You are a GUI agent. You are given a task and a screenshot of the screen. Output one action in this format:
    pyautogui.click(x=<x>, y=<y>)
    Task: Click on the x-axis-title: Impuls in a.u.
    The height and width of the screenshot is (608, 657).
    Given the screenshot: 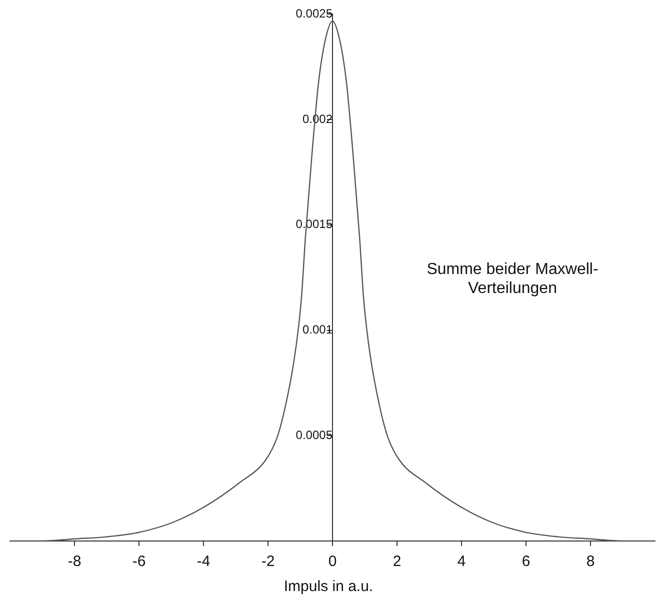 What is the action you would take?
    pyautogui.click(x=328, y=586)
    